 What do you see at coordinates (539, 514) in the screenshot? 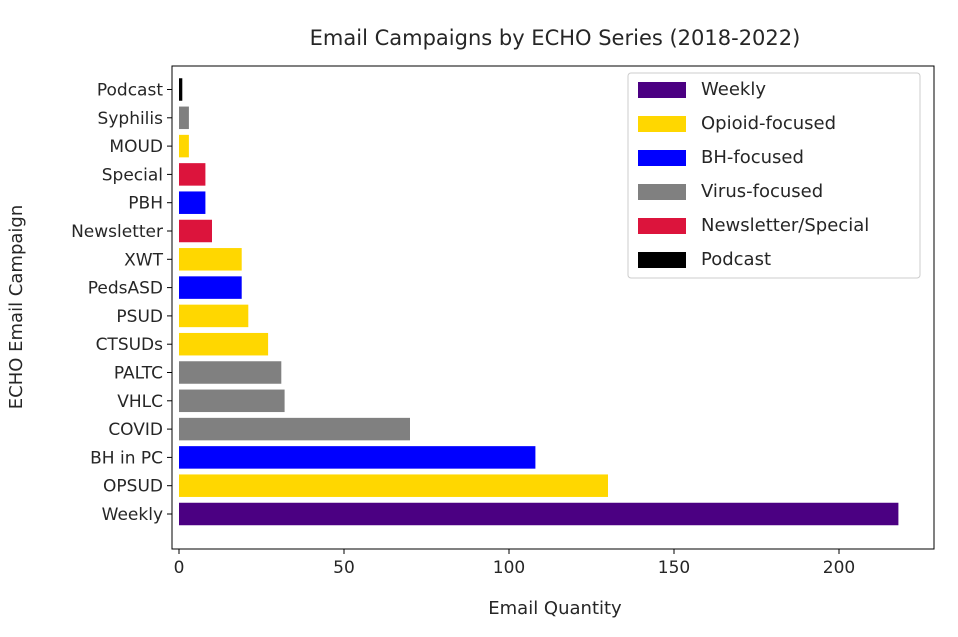
I see `bar-weekly` at bounding box center [539, 514].